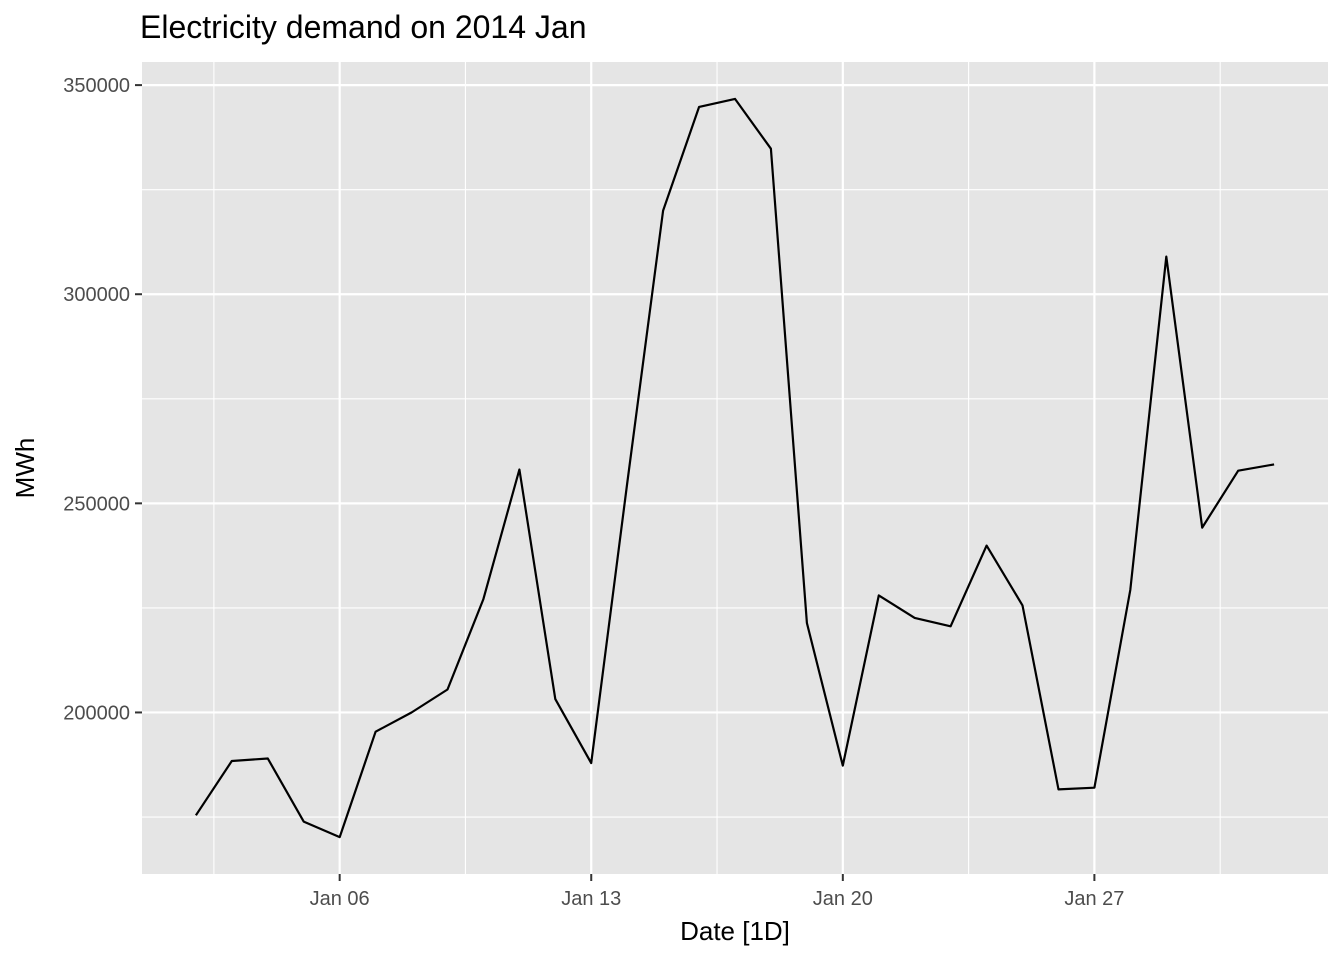 The image size is (1344, 960). What do you see at coordinates (717, 892) in the screenshot?
I see `x-axis-ticks: Jan 06 Jan 13 Jan 20 Jan 27` at bounding box center [717, 892].